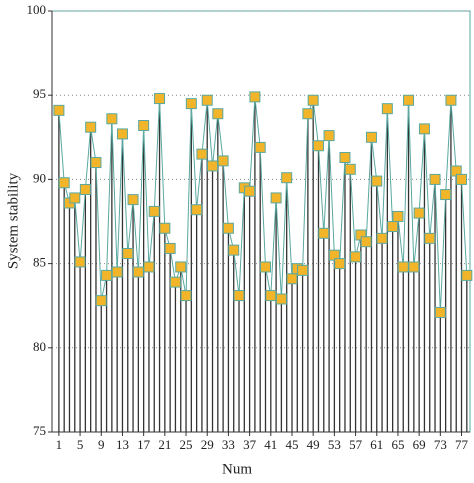 The height and width of the screenshot is (483, 474). What do you see at coordinates (419, 444) in the screenshot?
I see `x-tick-label: 69` at bounding box center [419, 444].